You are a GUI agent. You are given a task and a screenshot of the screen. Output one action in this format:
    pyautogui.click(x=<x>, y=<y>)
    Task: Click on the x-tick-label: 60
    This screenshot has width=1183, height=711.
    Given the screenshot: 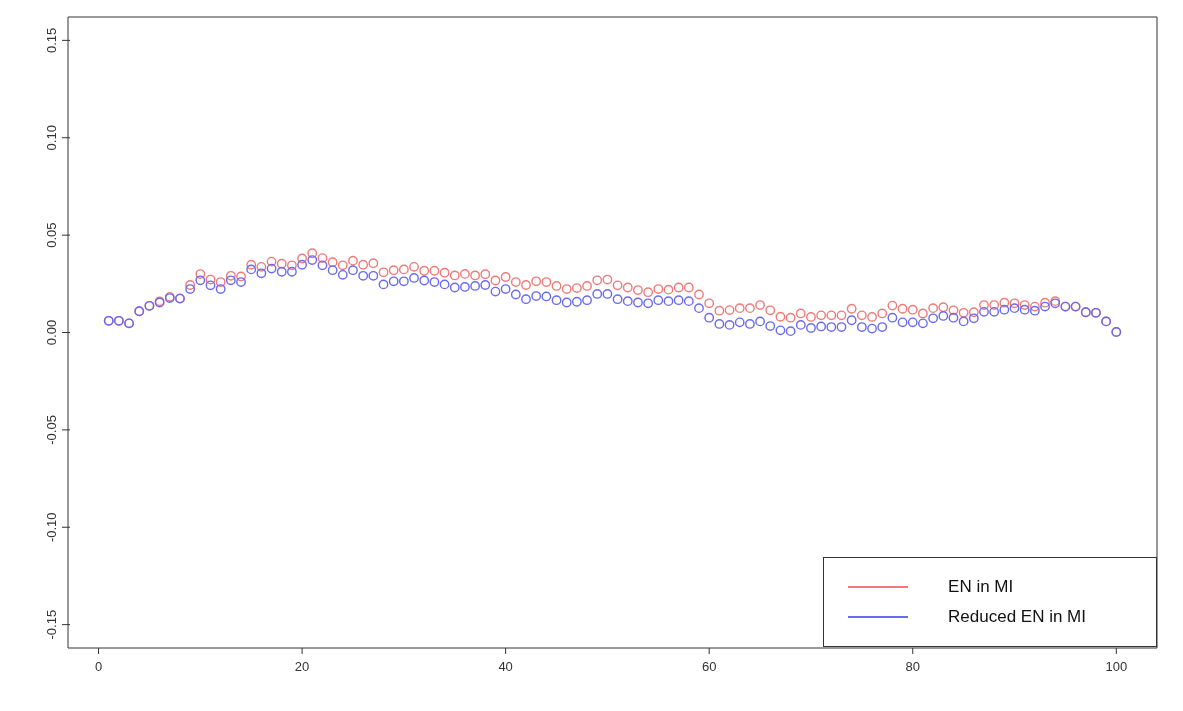 What is the action you would take?
    pyautogui.click(x=709, y=667)
    